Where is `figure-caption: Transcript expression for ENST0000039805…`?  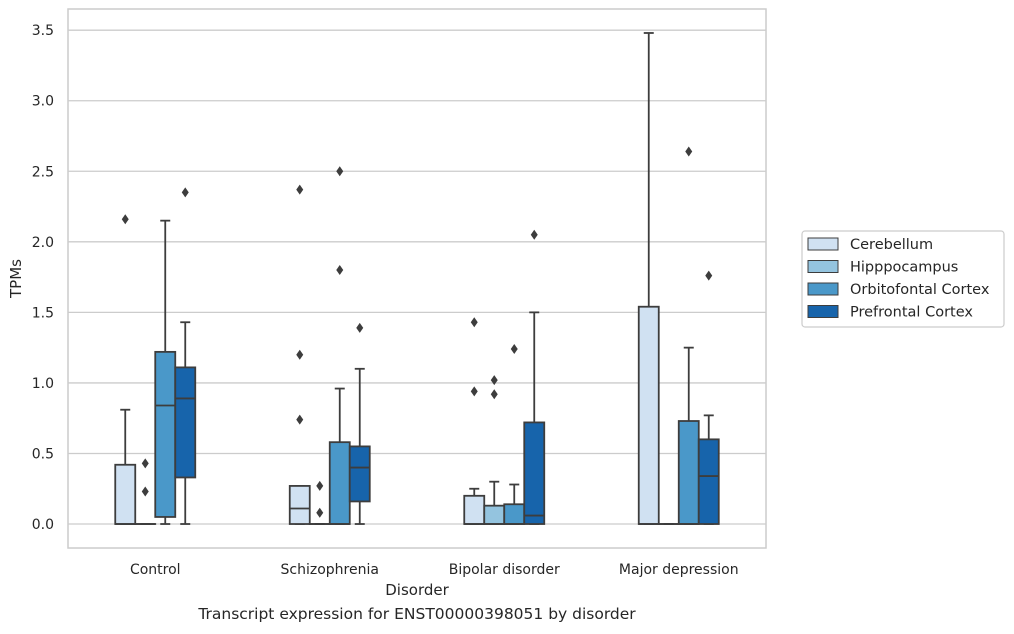
figure-caption: Transcript expression for ENST0000039805… is located at coordinates (417, 614).